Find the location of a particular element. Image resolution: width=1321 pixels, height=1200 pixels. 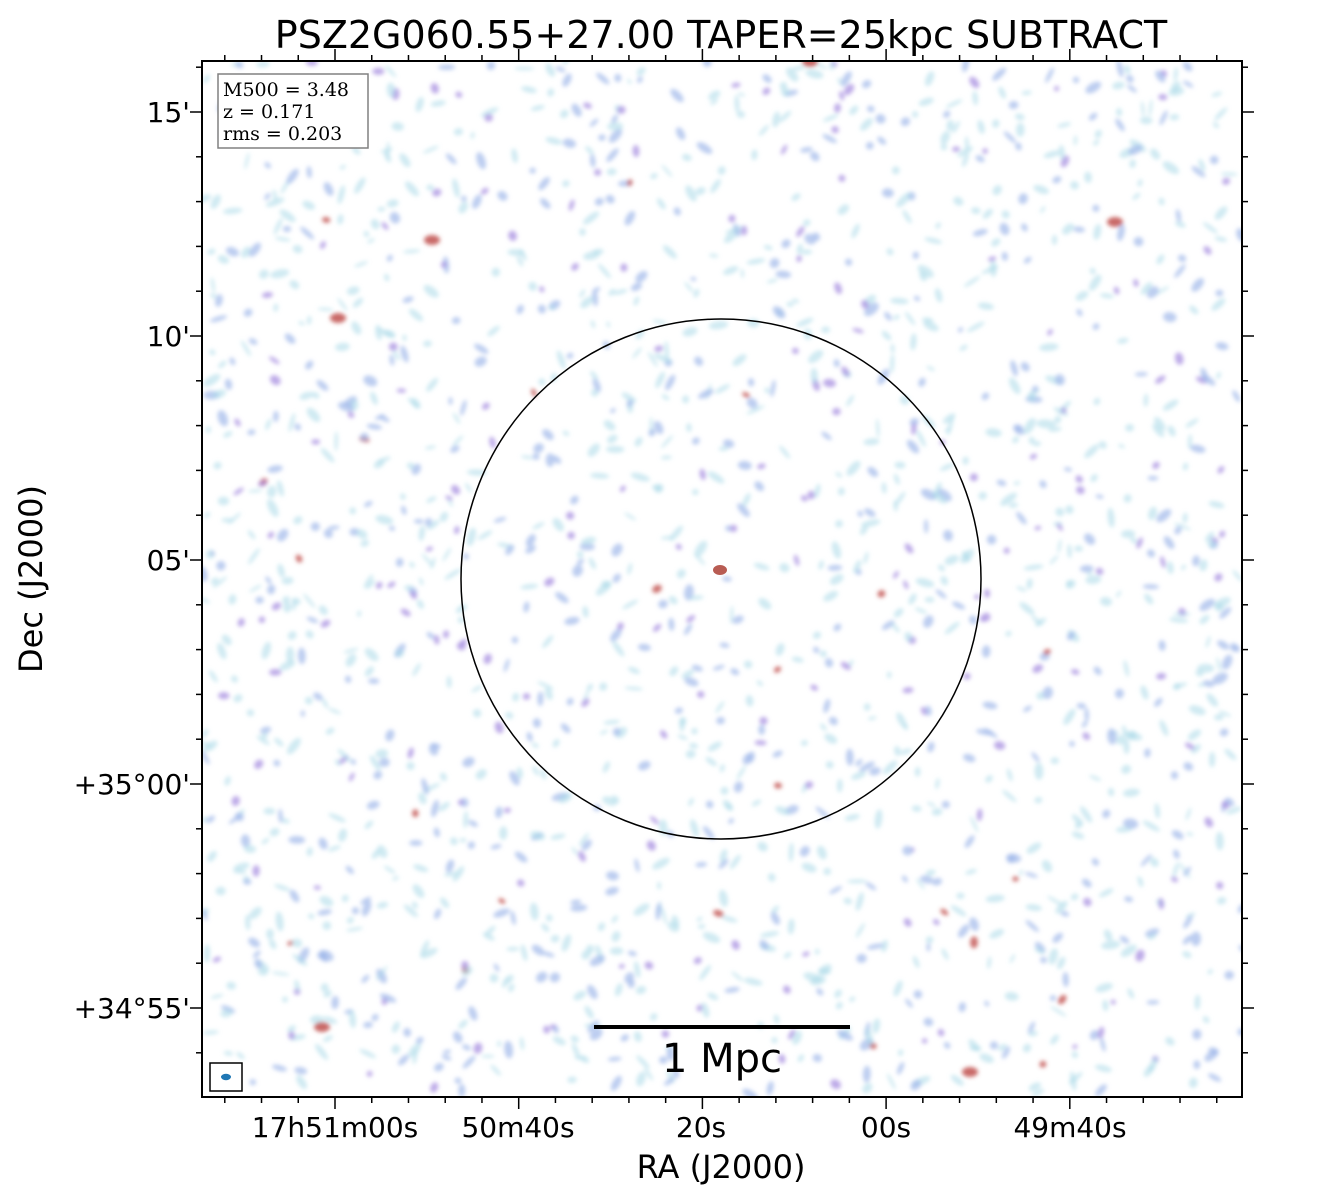

x-axis-label: RA (J2000) is located at coordinates (721, 1167).